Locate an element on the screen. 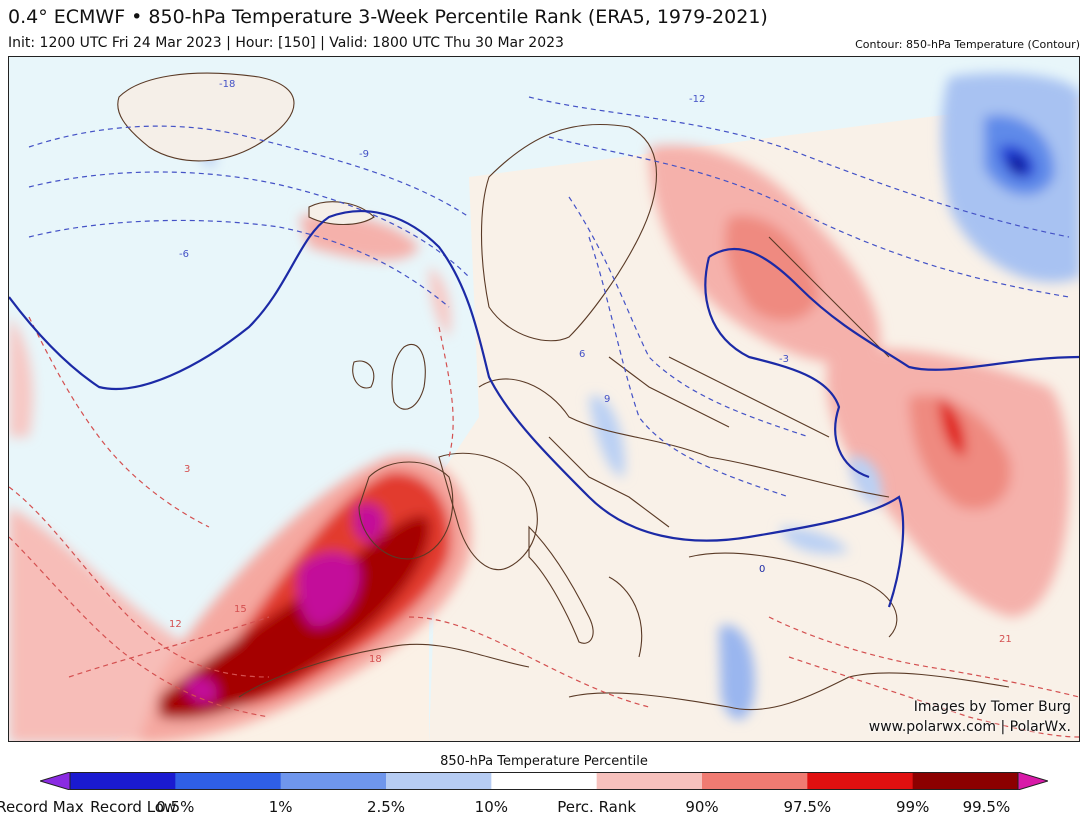 Image resolution: width=1088 pixels, height=834 pixels. contour-label: 15 is located at coordinates (240, 609).